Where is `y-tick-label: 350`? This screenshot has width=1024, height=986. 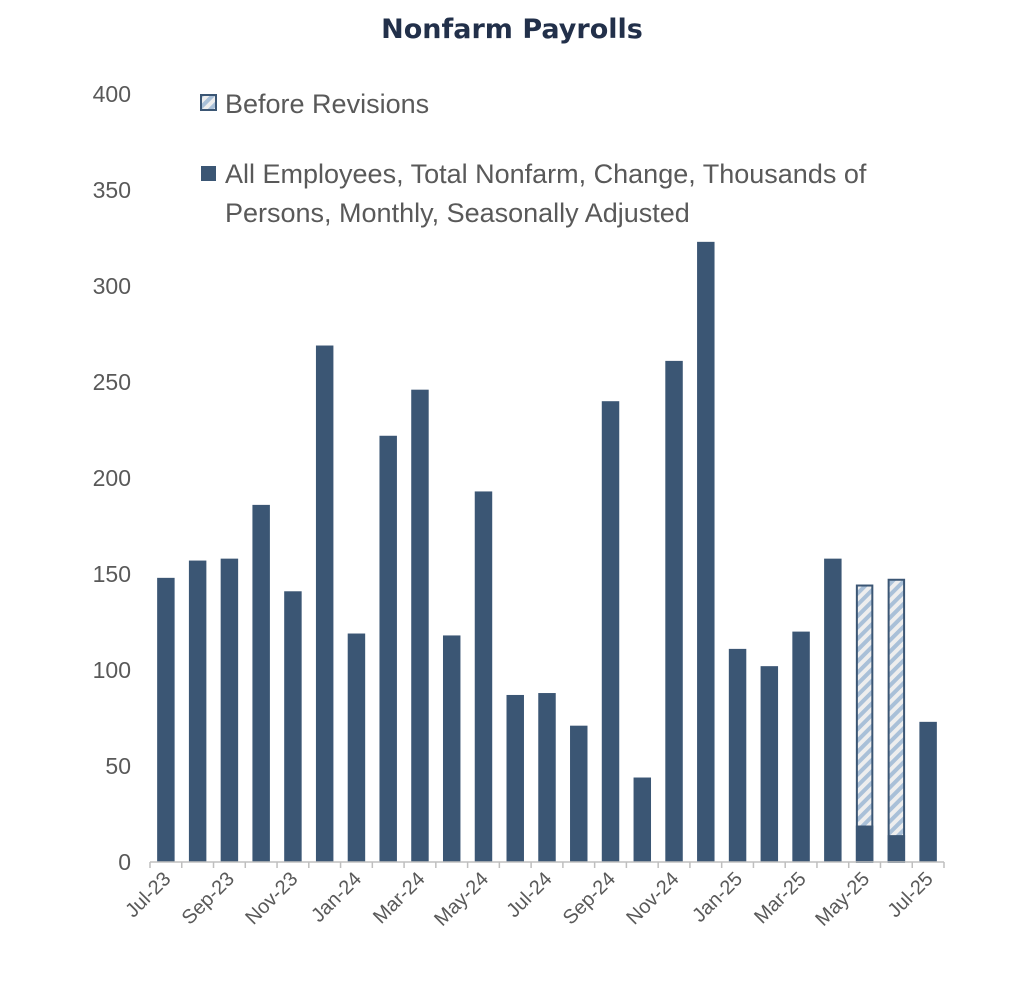 y-tick-label: 350 is located at coordinates (112, 190).